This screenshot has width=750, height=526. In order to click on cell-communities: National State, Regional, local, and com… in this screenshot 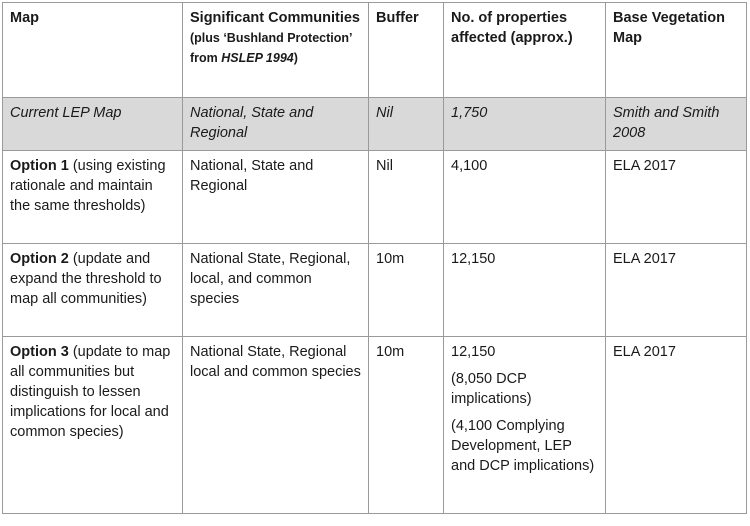, I will do `click(275, 290)`.